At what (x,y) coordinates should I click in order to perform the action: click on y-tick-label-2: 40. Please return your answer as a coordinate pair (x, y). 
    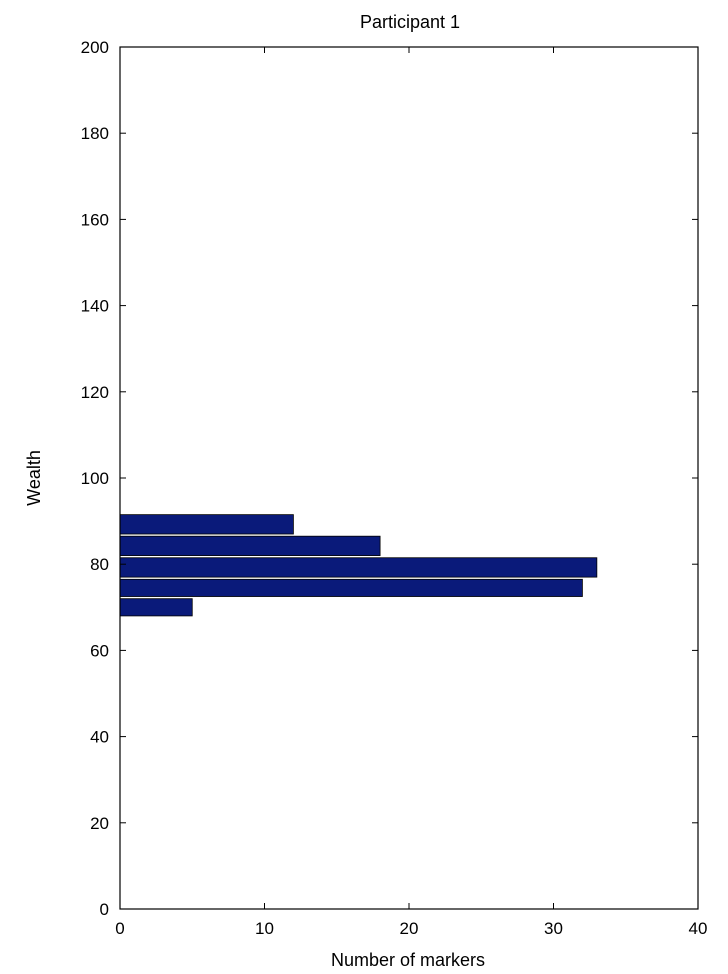
    Looking at the image, I should click on (99, 737).